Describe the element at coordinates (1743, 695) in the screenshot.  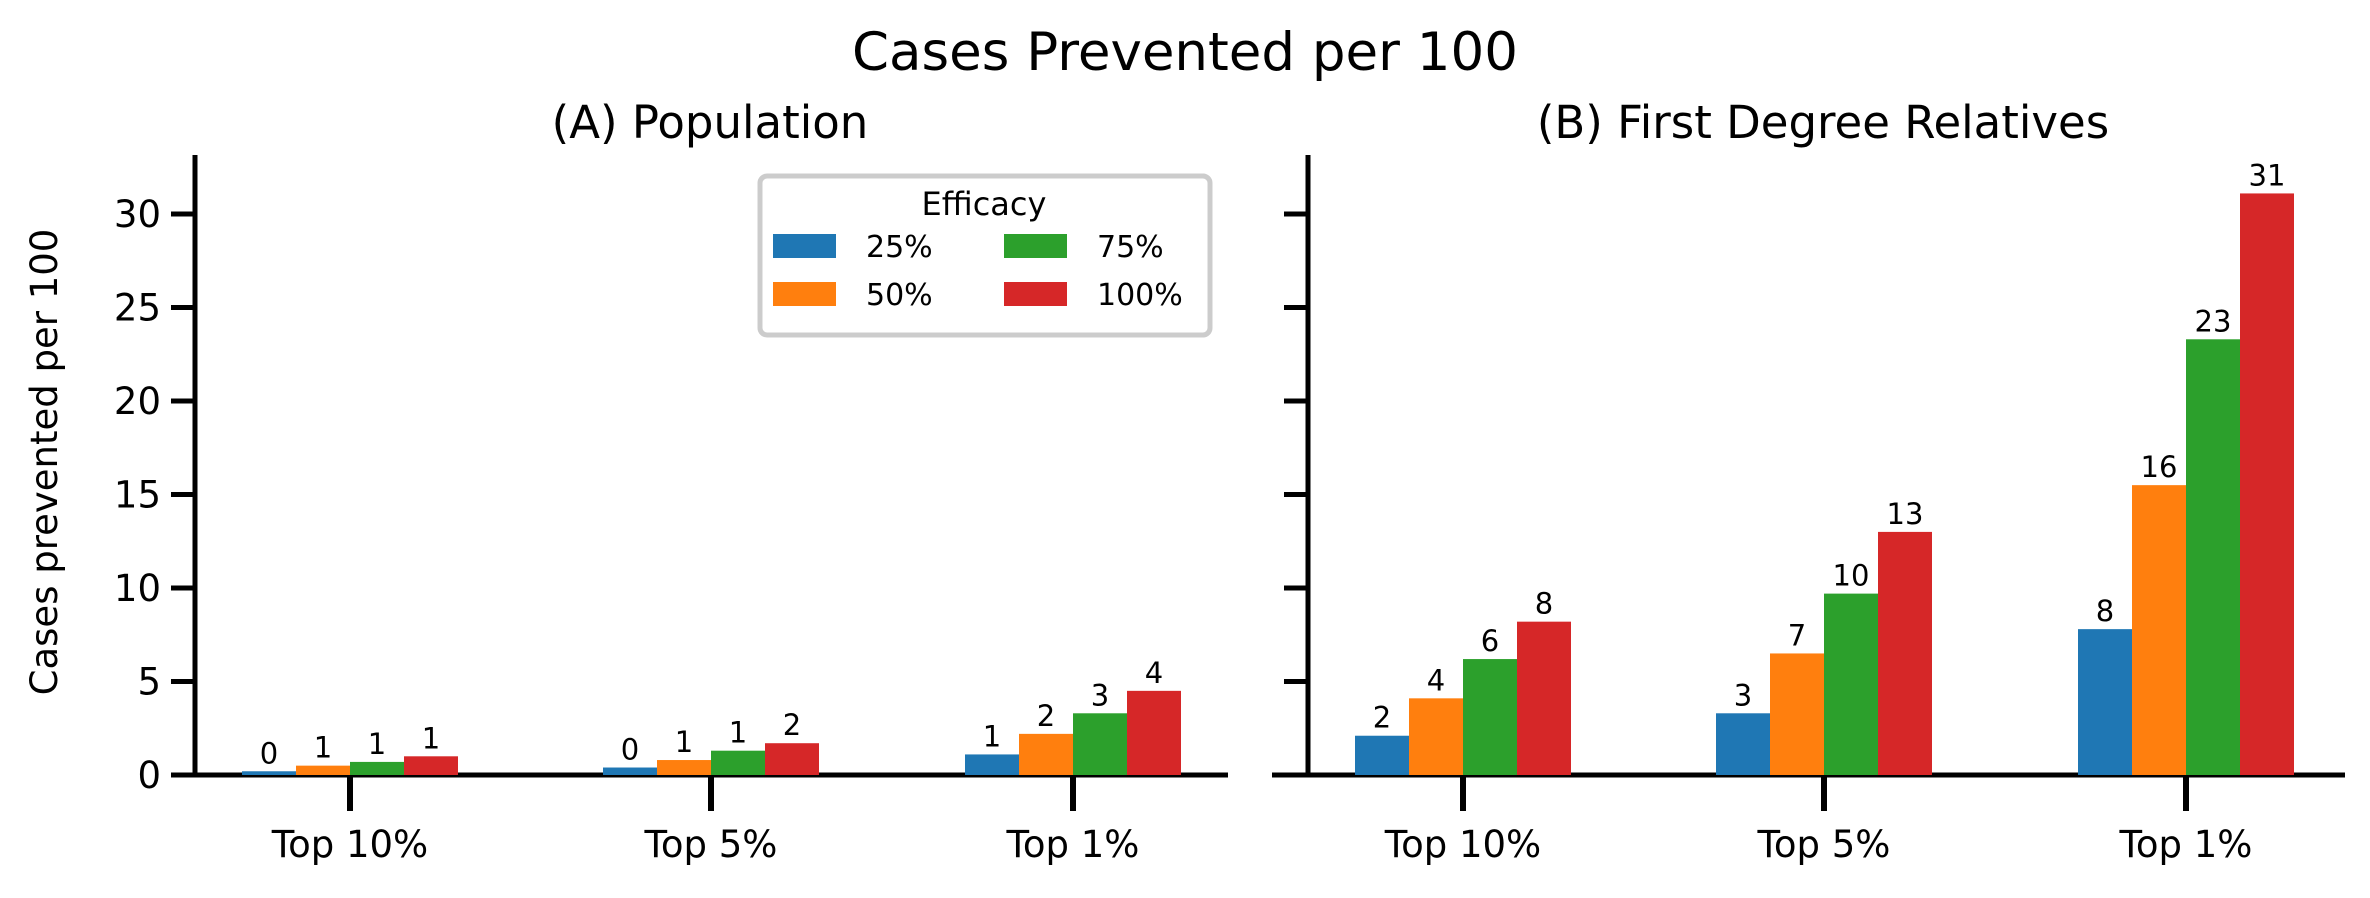
I see `panel-b-bar-value-label: 3` at that location.